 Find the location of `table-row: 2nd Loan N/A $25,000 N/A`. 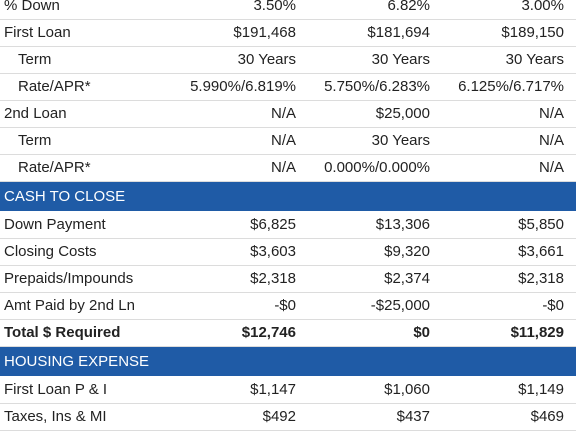

table-row: 2nd Loan N/A $25,000 N/A is located at coordinates (288, 114).